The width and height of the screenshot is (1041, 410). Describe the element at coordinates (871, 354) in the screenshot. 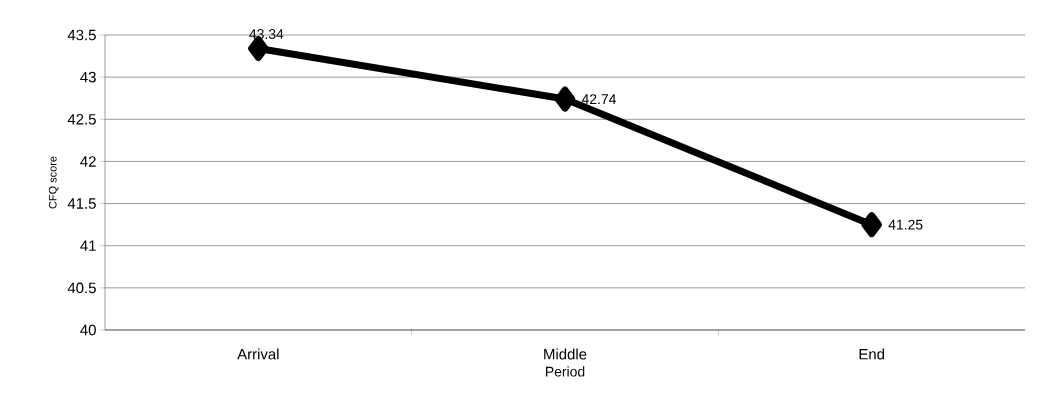

I see `x-tick-label: End` at that location.